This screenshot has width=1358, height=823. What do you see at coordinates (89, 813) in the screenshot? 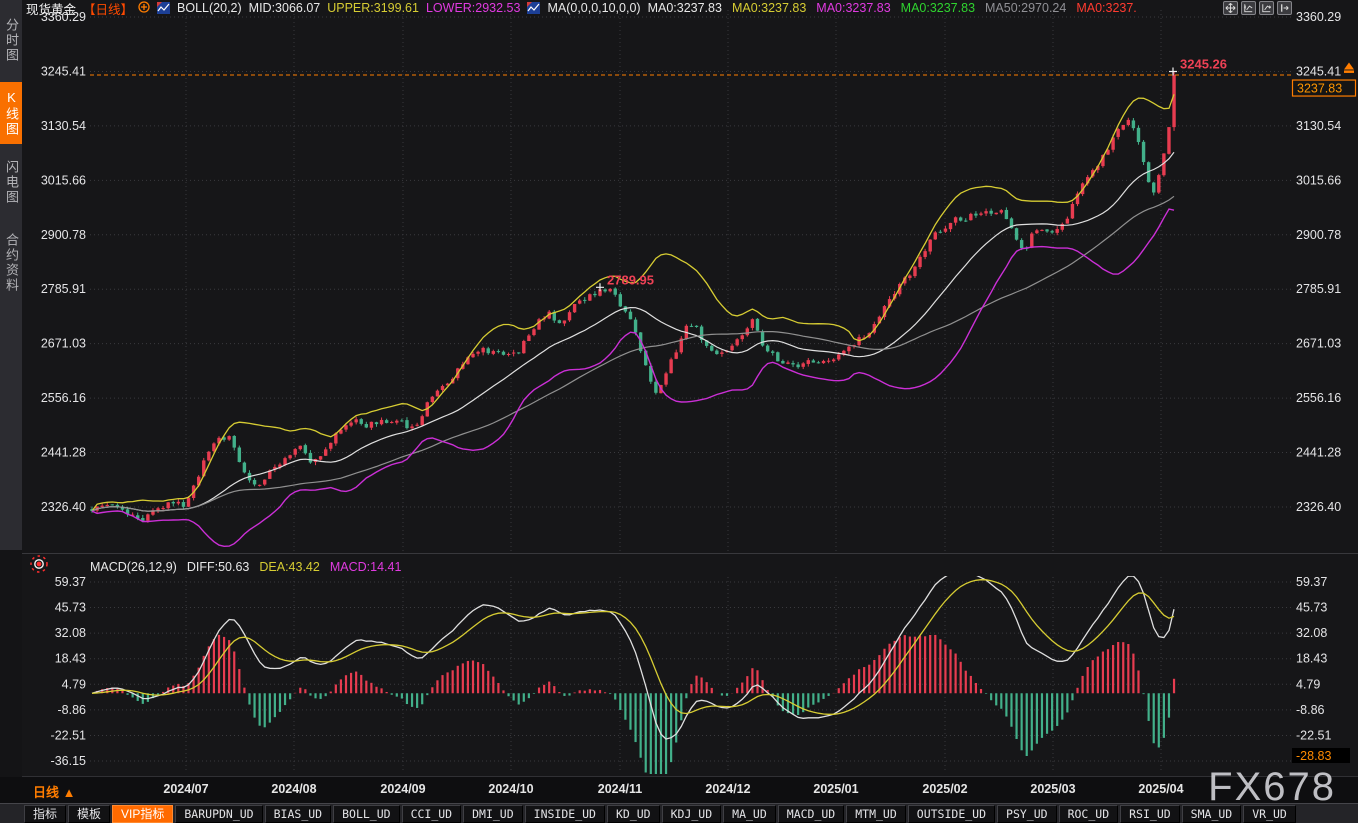
I see `tab-模板: 模板` at bounding box center [89, 813].